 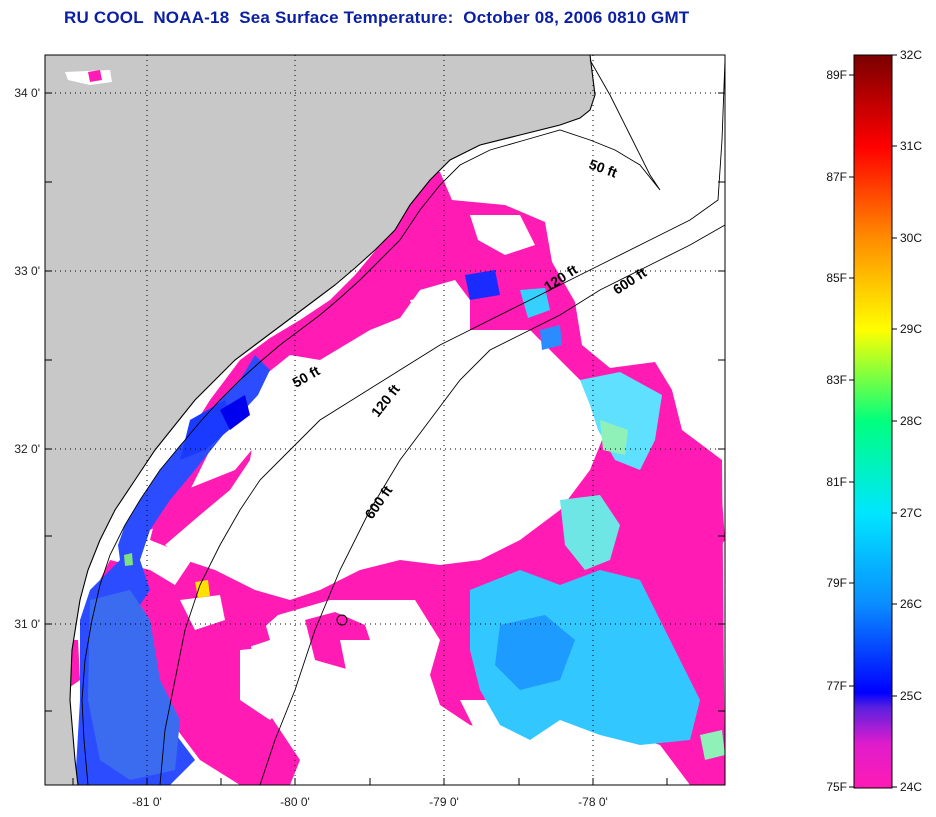 What do you see at coordinates (911, 421) in the screenshot?
I see `colorbar-c-28: 28C` at bounding box center [911, 421].